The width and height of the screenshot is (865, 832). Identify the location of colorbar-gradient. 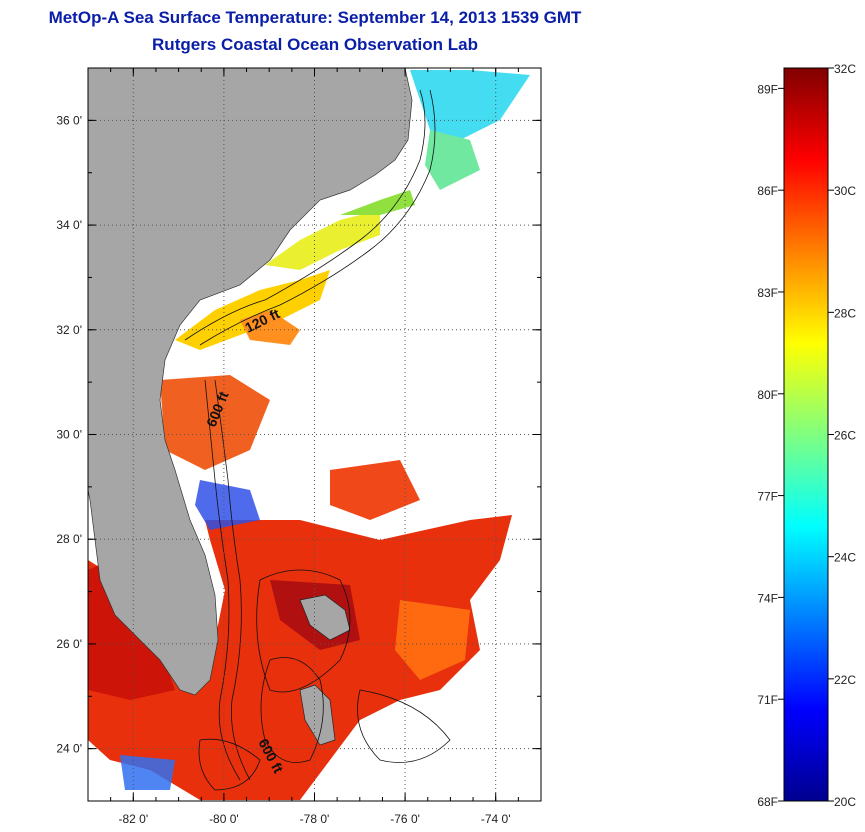
(806, 434).